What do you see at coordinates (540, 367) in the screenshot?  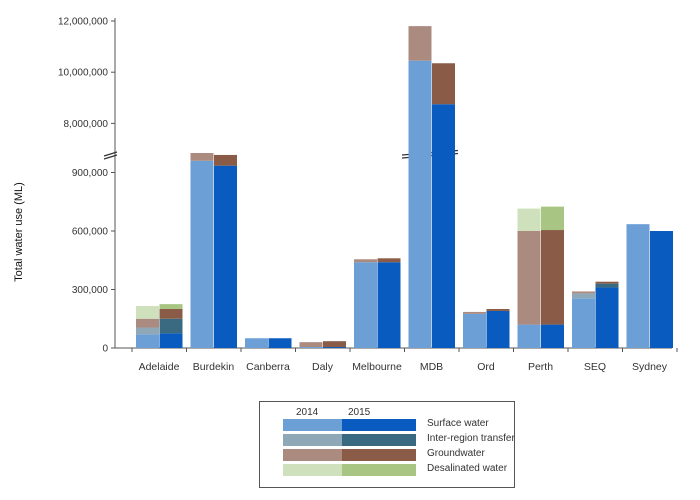 I see `x-category-label: Perth` at bounding box center [540, 367].